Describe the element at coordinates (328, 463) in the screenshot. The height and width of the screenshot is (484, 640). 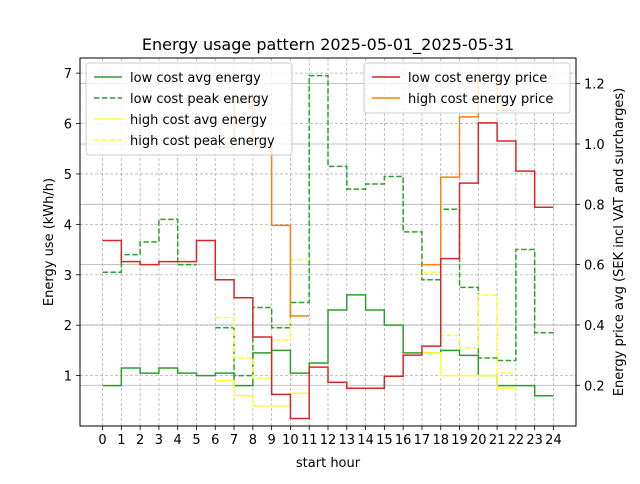
I see `x-axis-label: start hour` at that location.